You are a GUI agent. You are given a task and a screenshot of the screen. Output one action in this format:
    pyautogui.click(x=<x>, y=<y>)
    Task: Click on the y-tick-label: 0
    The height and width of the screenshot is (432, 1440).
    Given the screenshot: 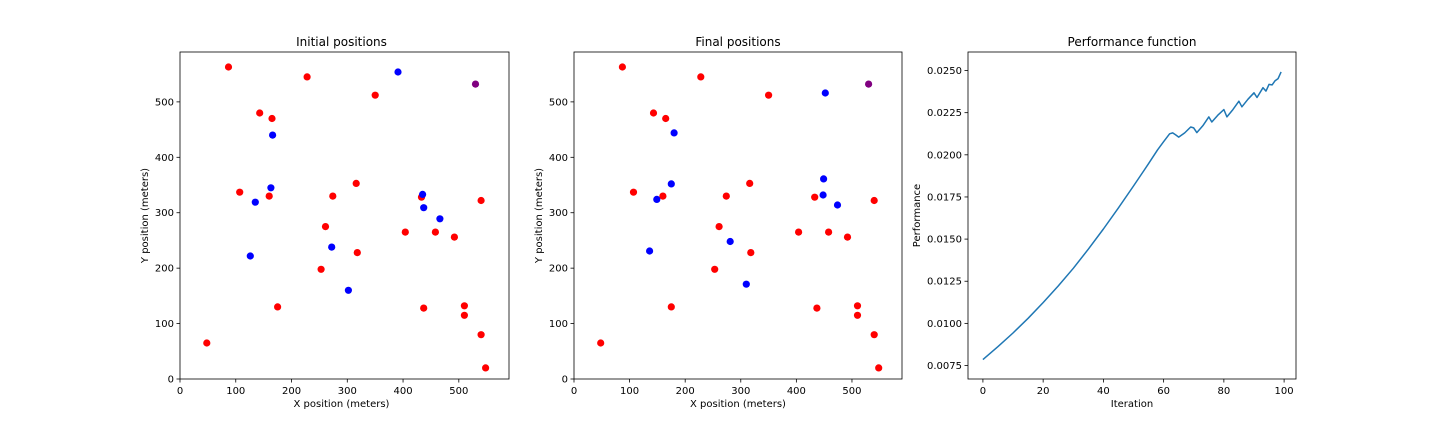 What is the action you would take?
    pyautogui.click(x=171, y=380)
    